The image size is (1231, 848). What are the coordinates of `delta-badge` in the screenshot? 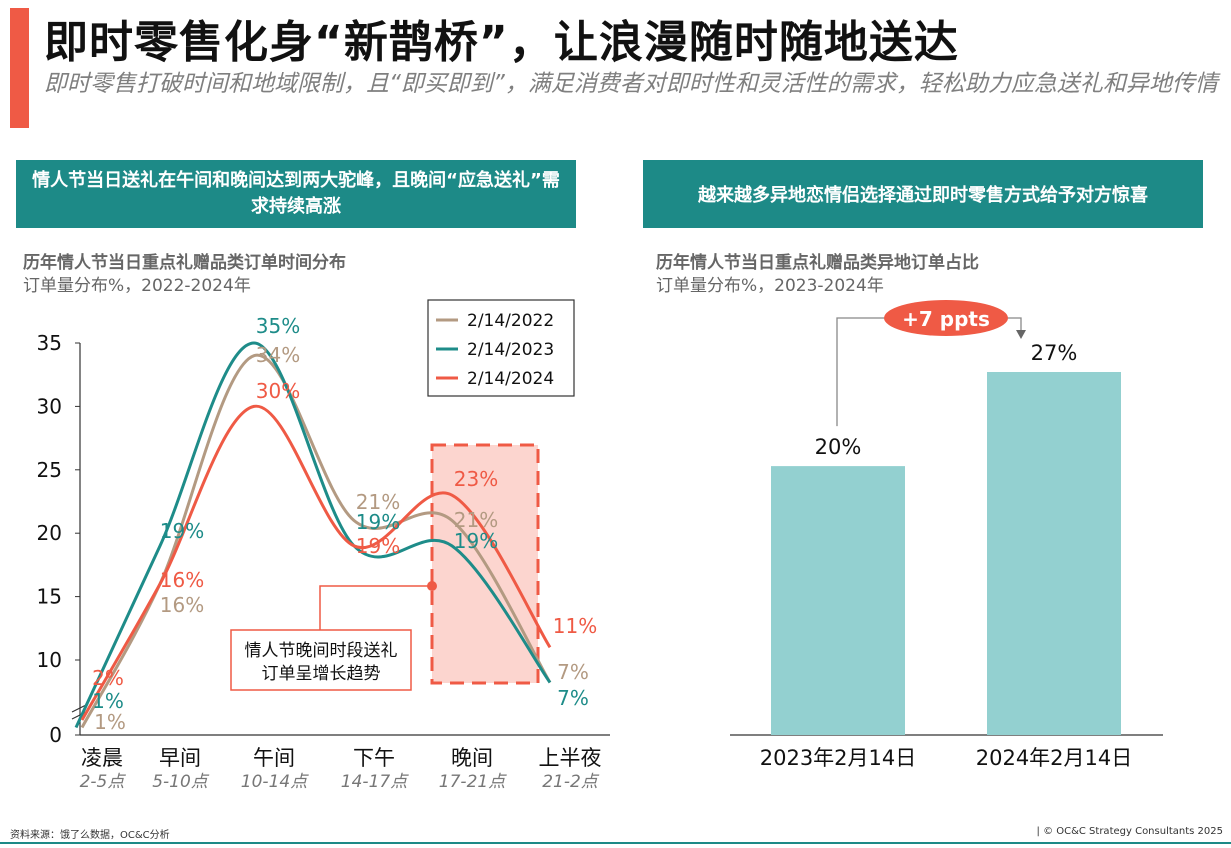 It's located at (946, 318).